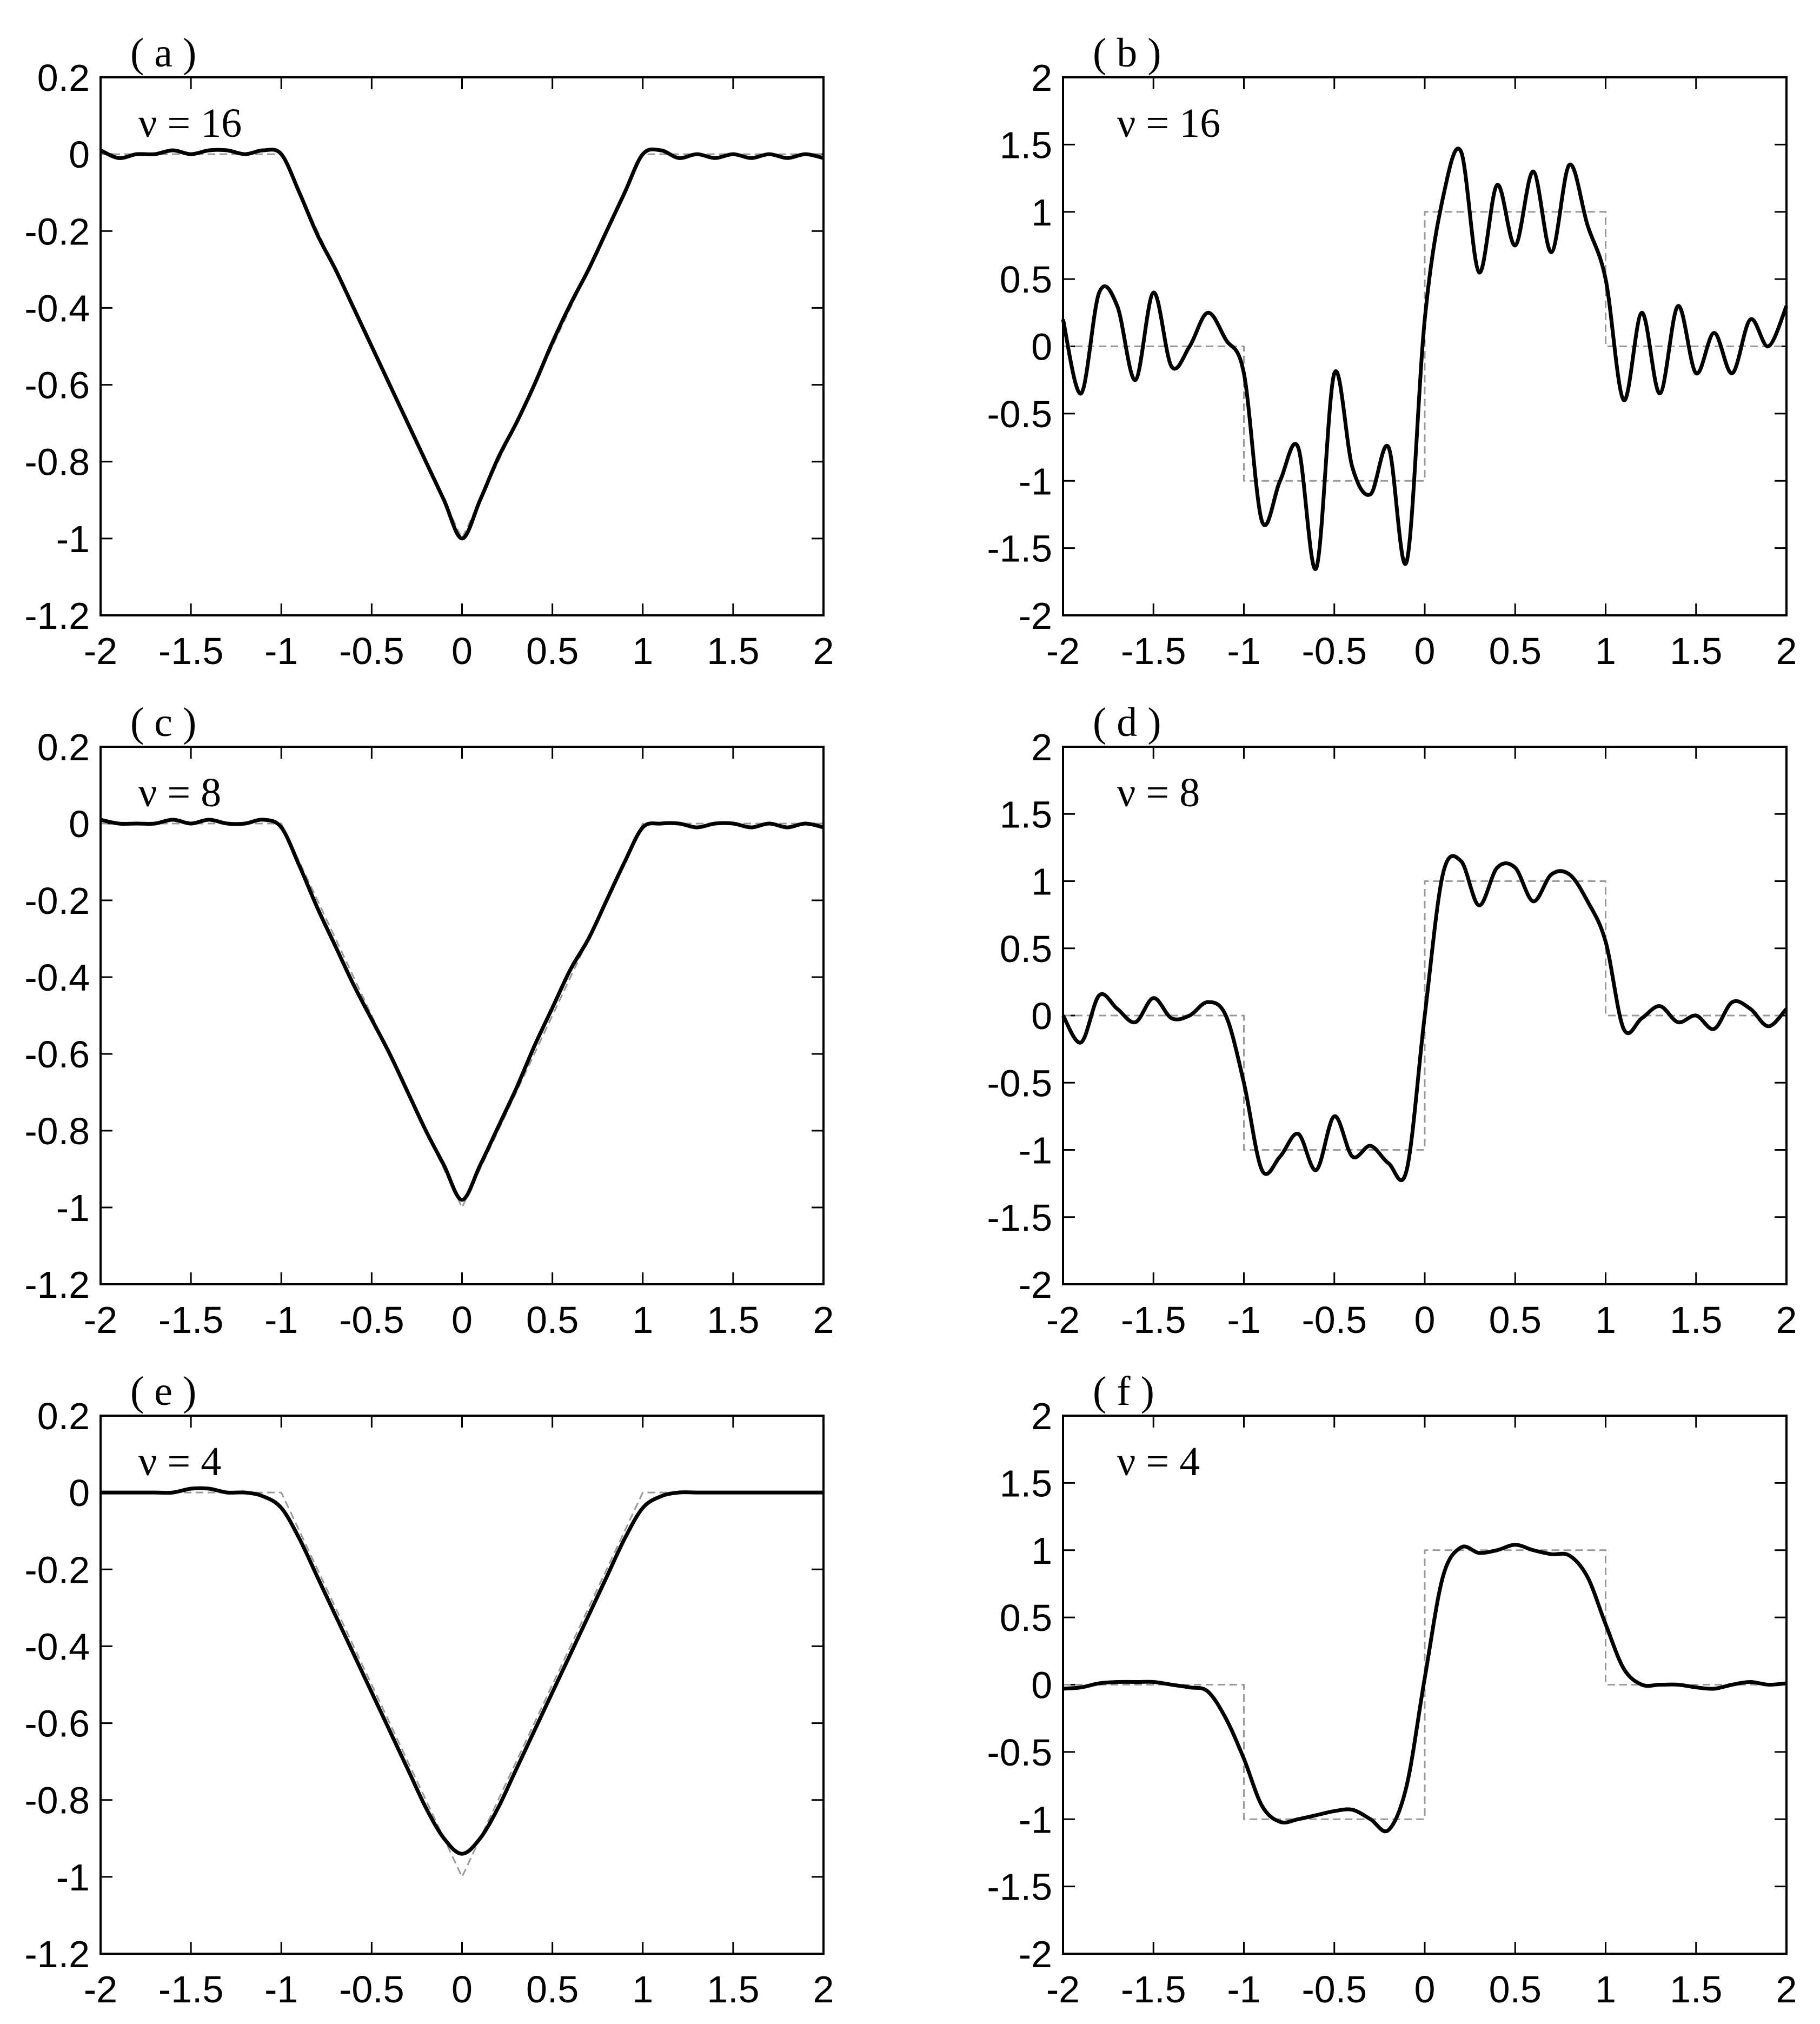 Image resolution: width=1820 pixels, height=2024 pixels. I want to click on reference-line, so click(462, 1684).